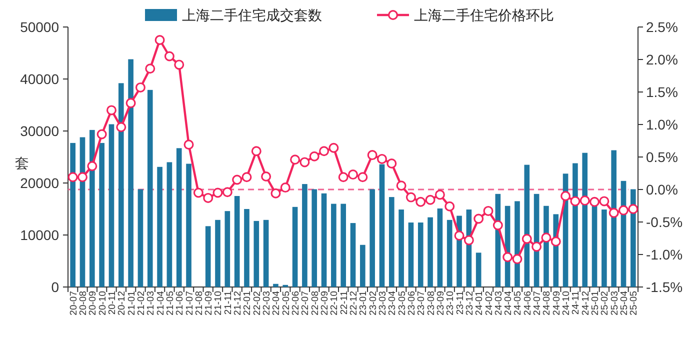  What do you see at coordinates (344, 303) in the screenshot?
I see `x-tick-label: 22-11` at bounding box center [344, 303].